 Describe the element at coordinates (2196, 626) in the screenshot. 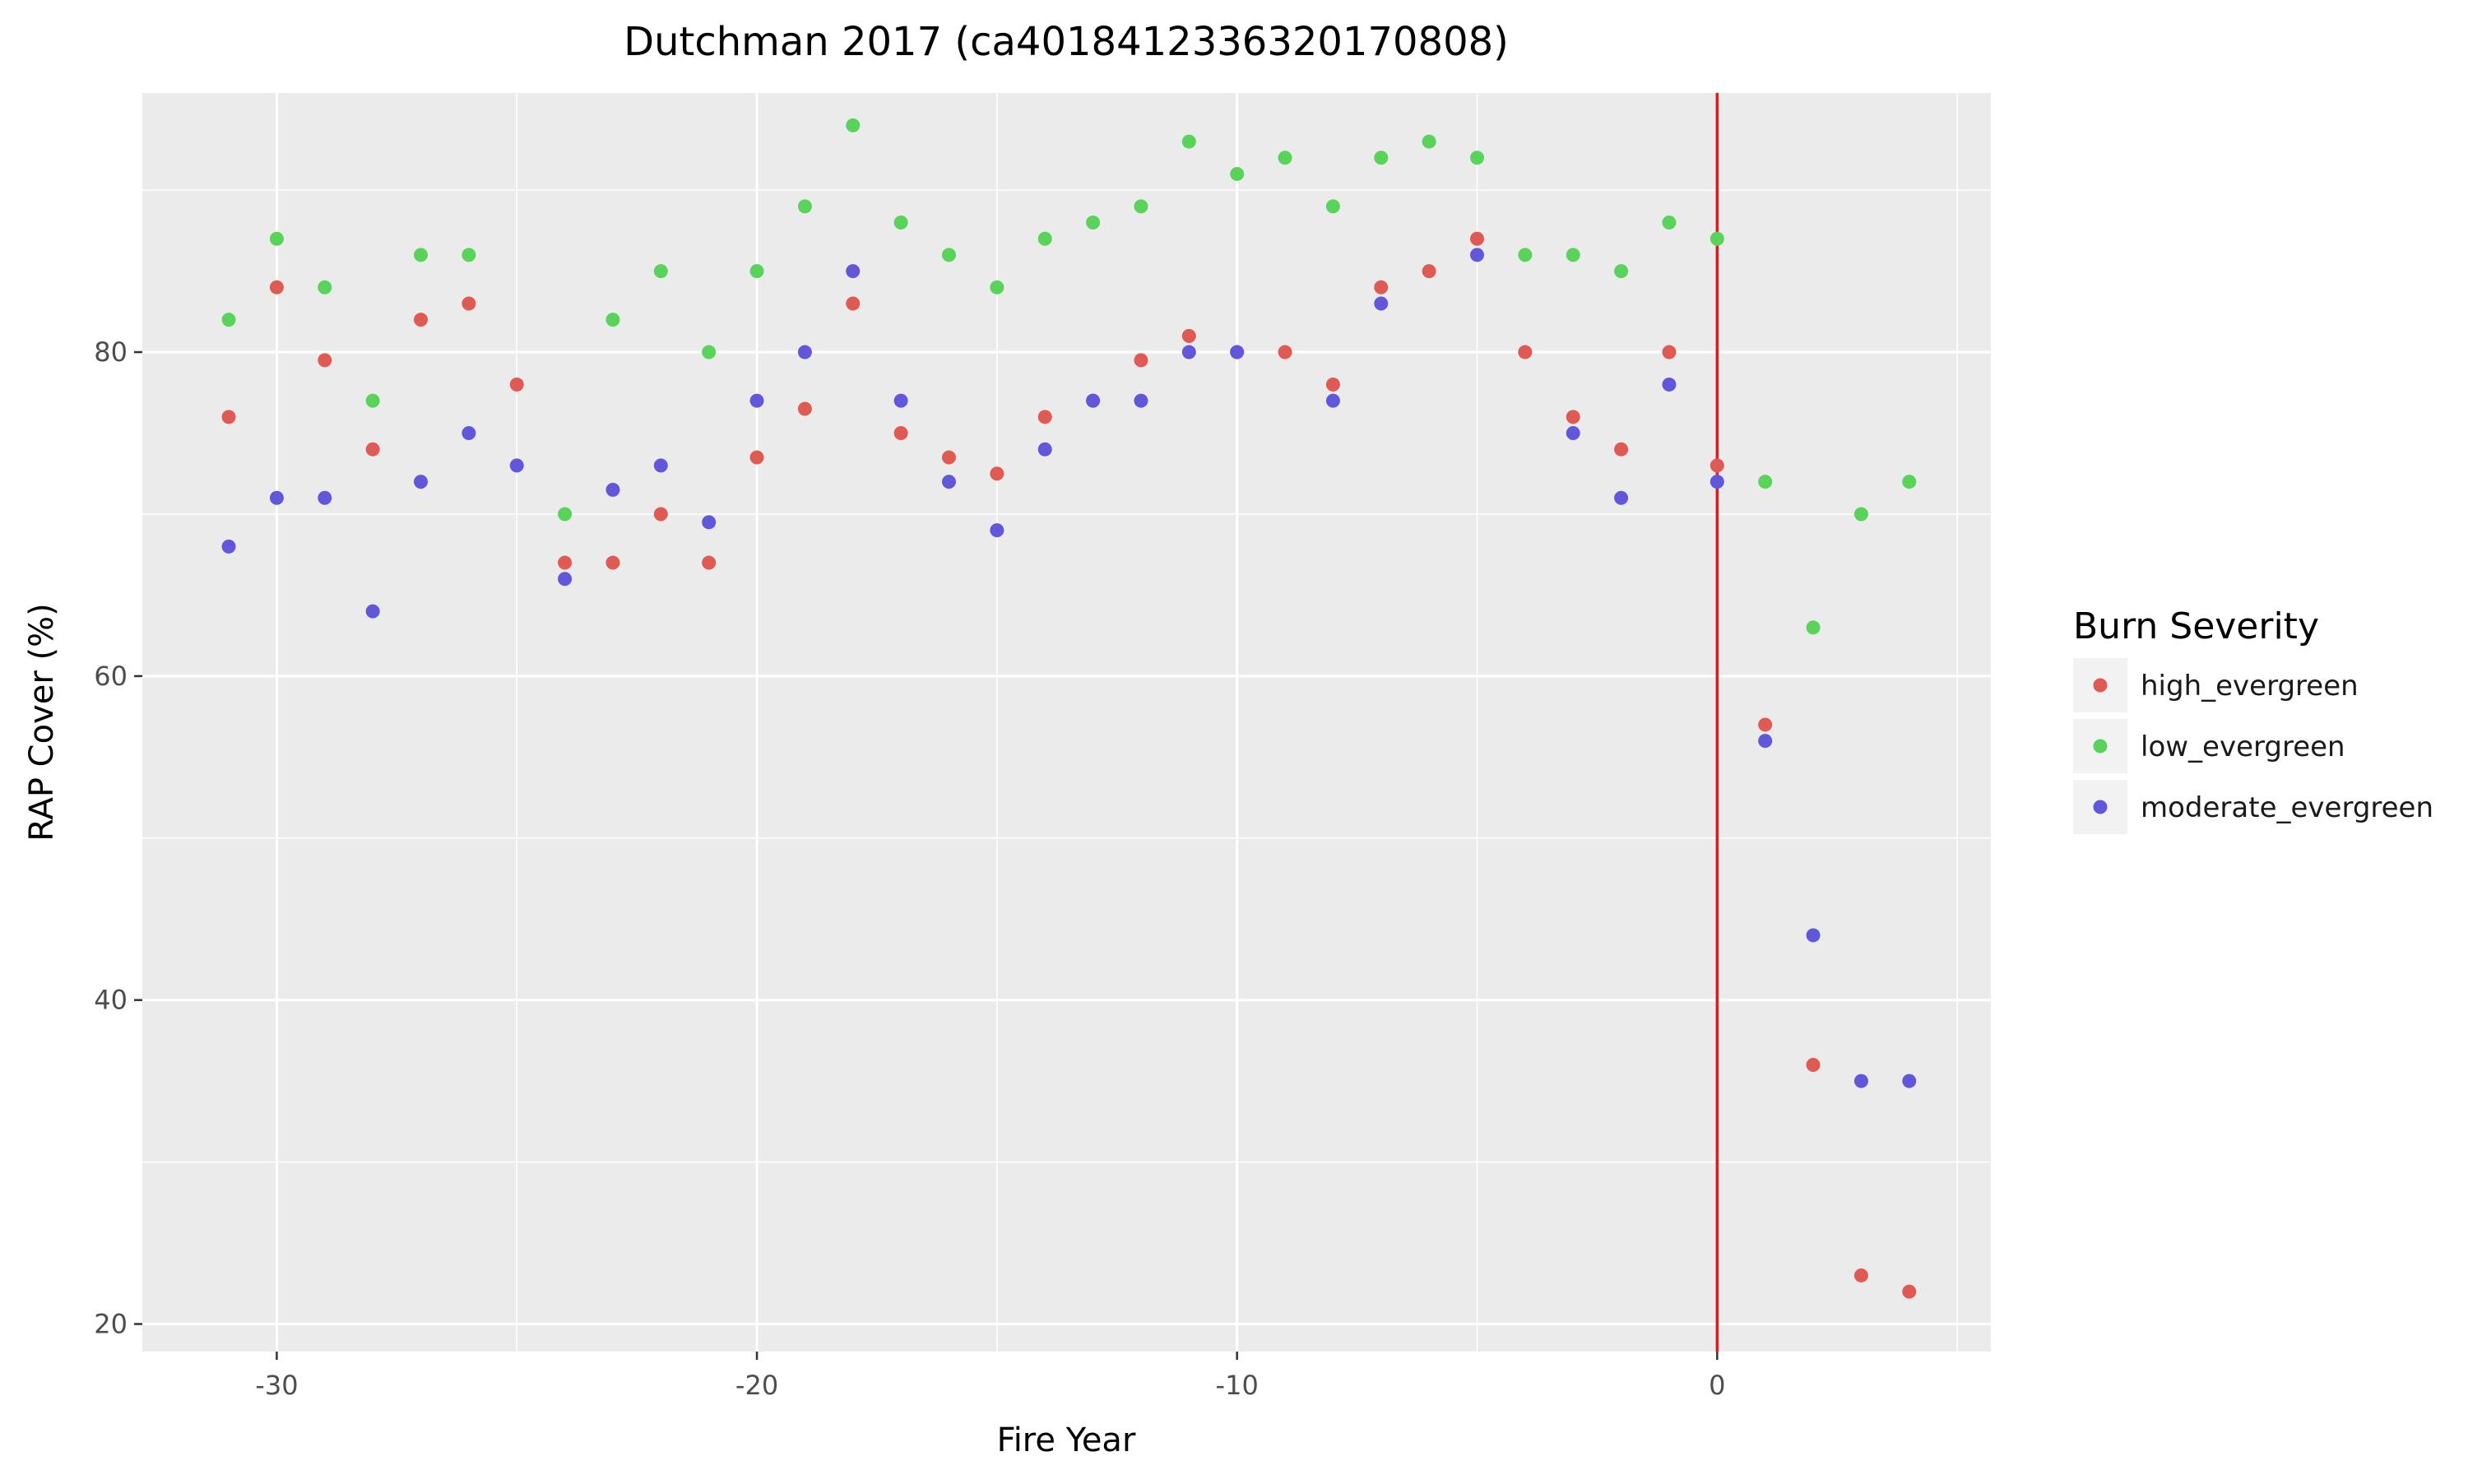

I see `legend-title: Burn Severity` at that location.